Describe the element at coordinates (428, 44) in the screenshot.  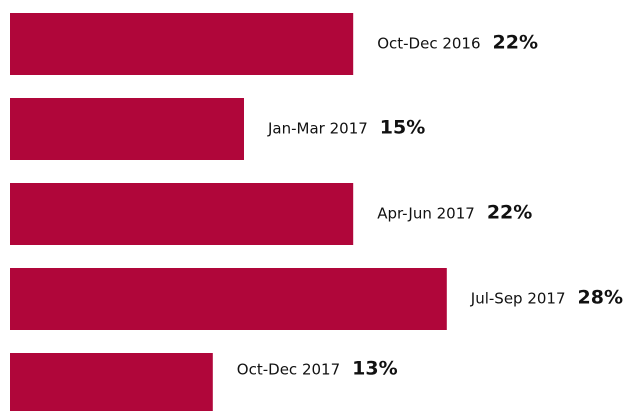
I see `category-label: Oct-Dec 2016` at that location.